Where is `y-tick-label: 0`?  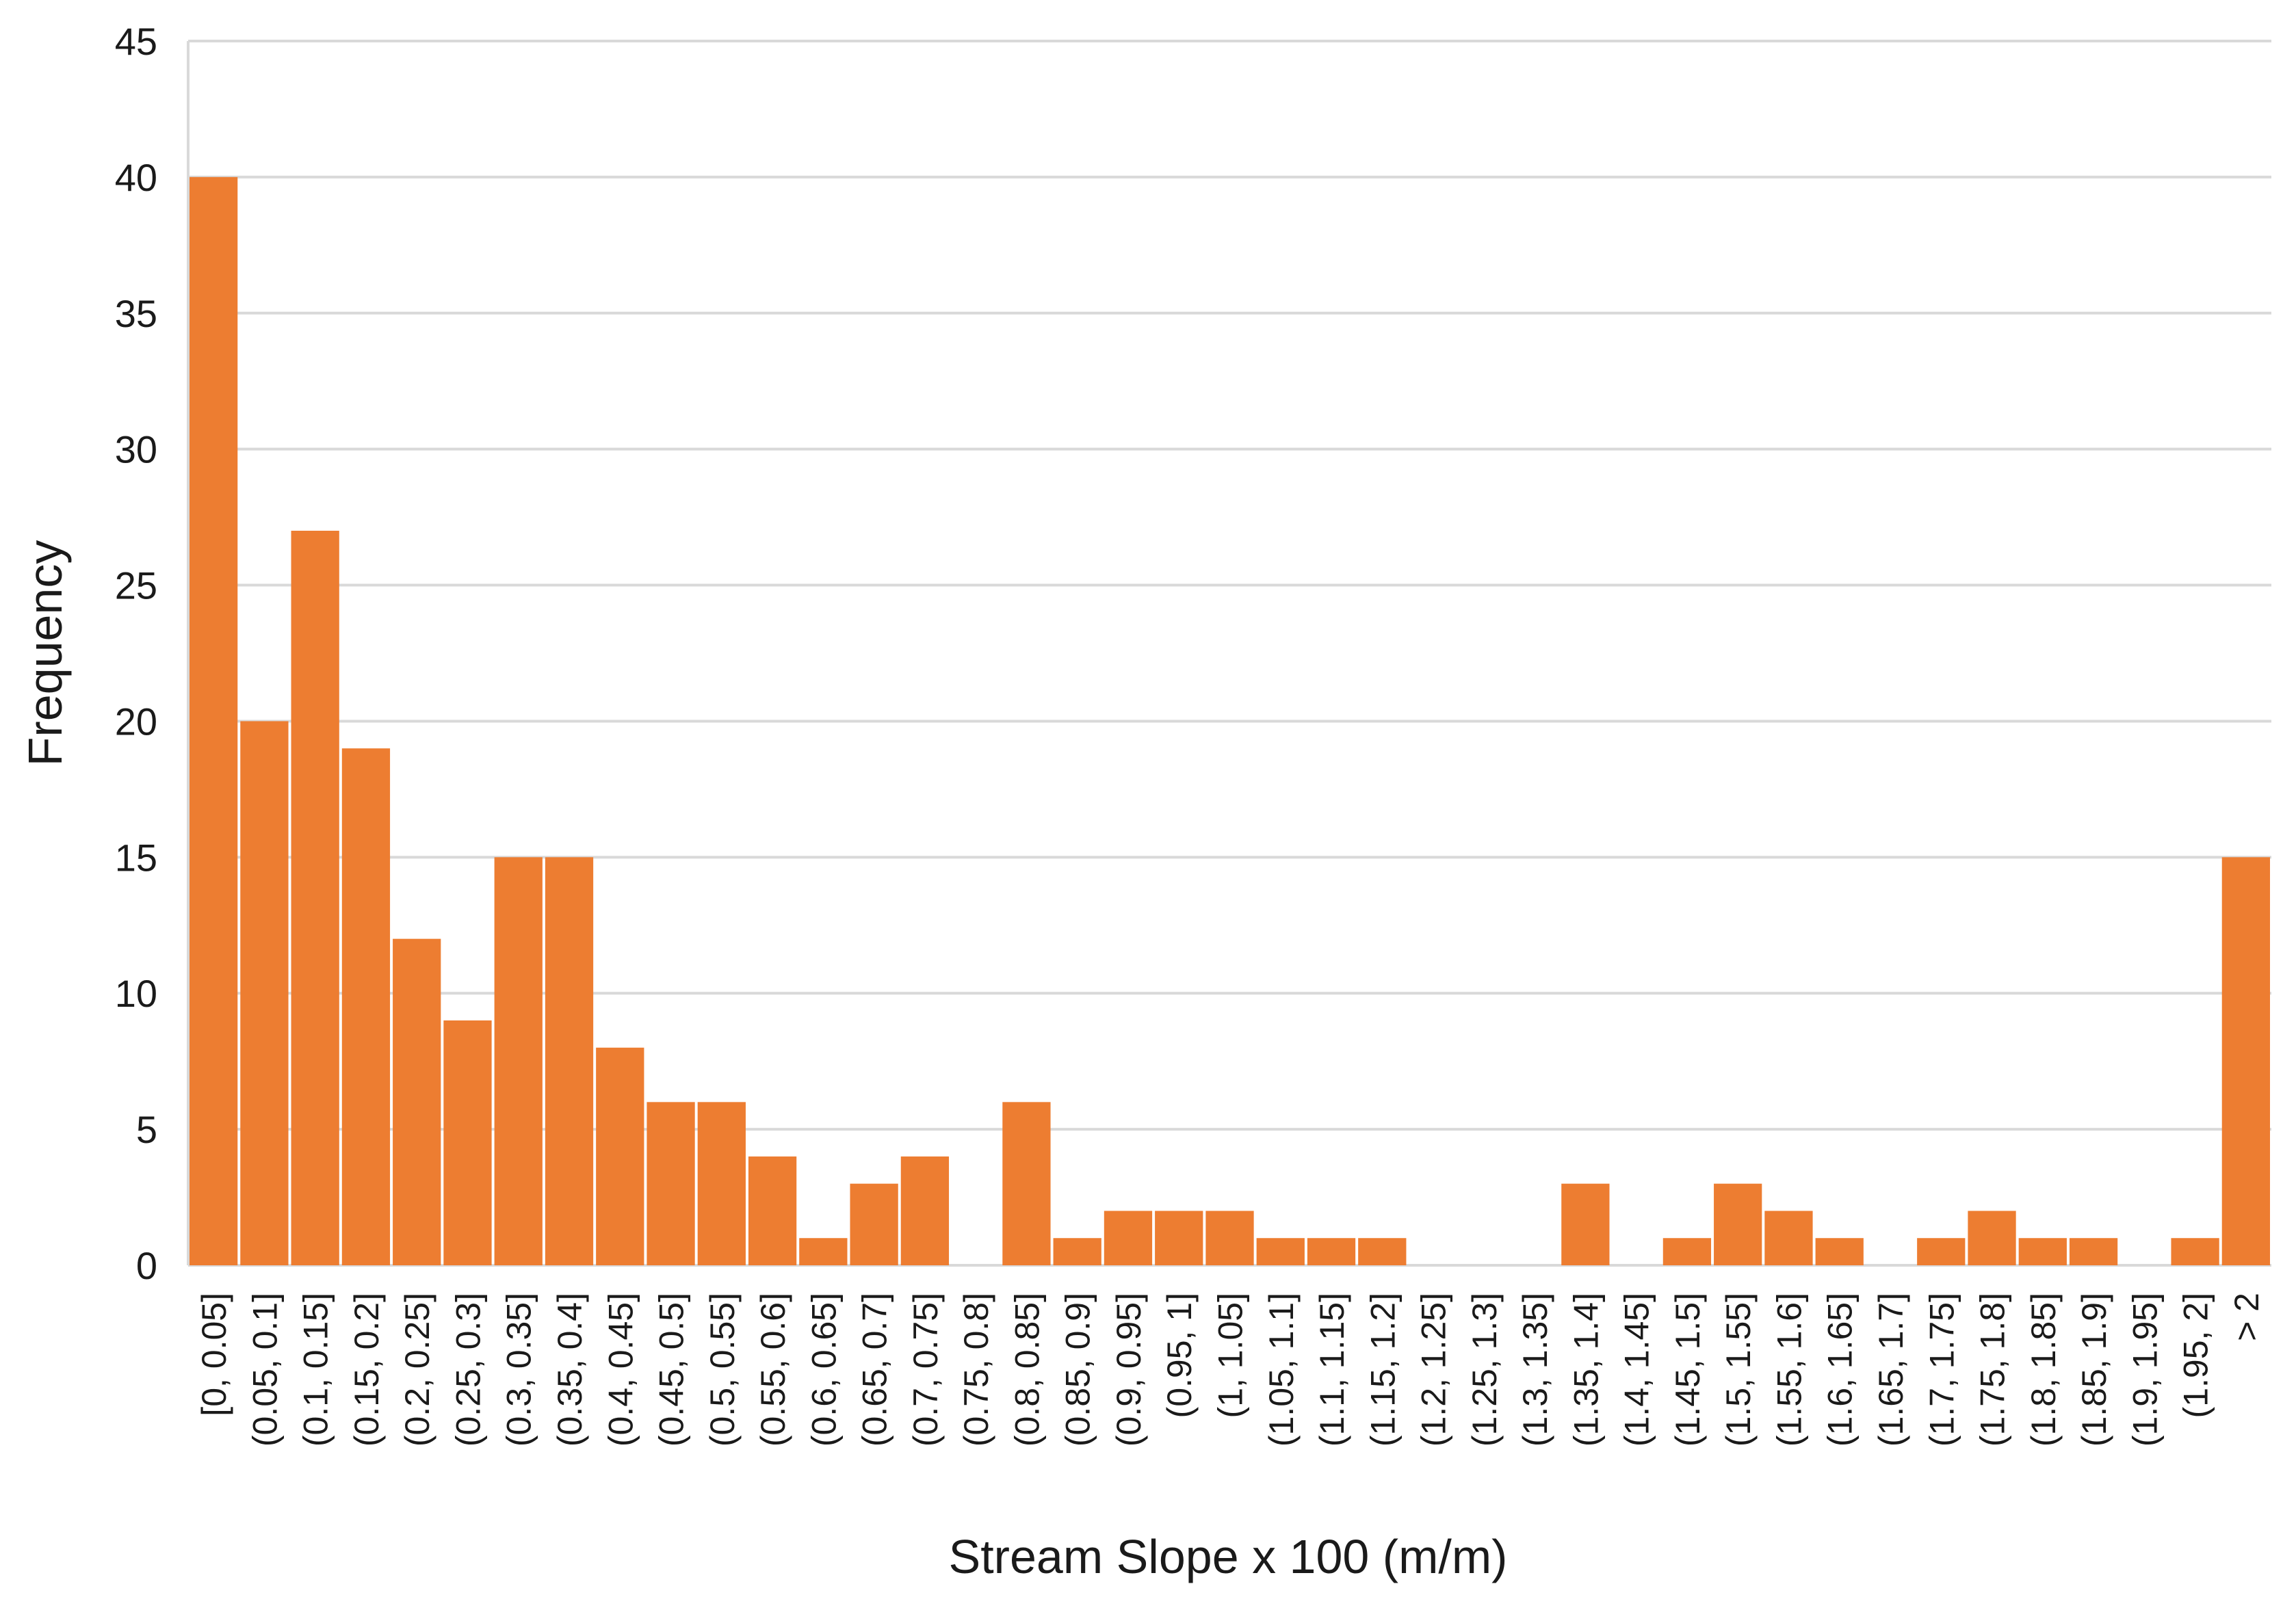
y-tick-label: 0 is located at coordinates (147, 1265).